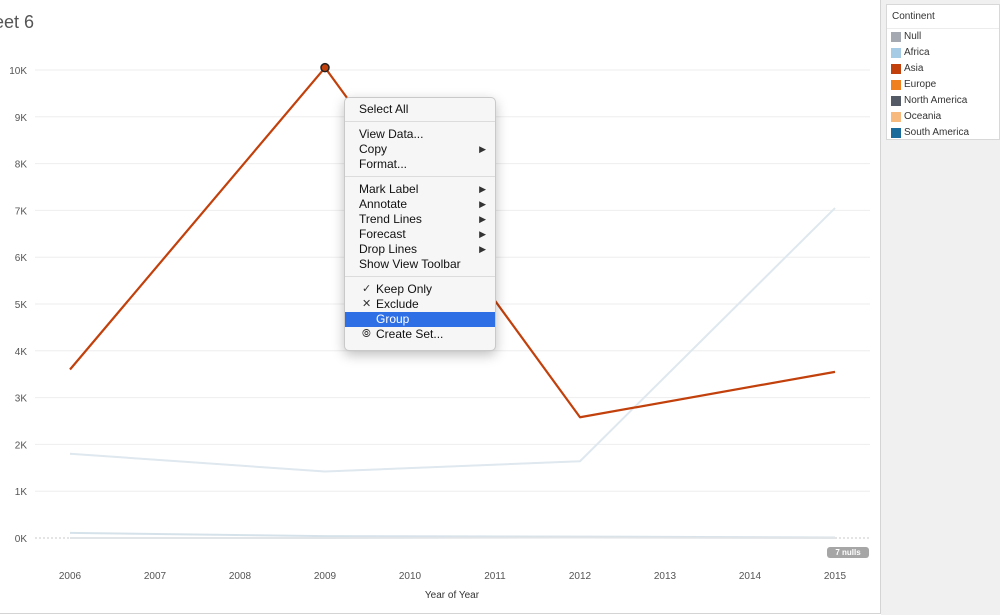 The image size is (1000, 615). I want to click on legend-label: North America, so click(936, 100).